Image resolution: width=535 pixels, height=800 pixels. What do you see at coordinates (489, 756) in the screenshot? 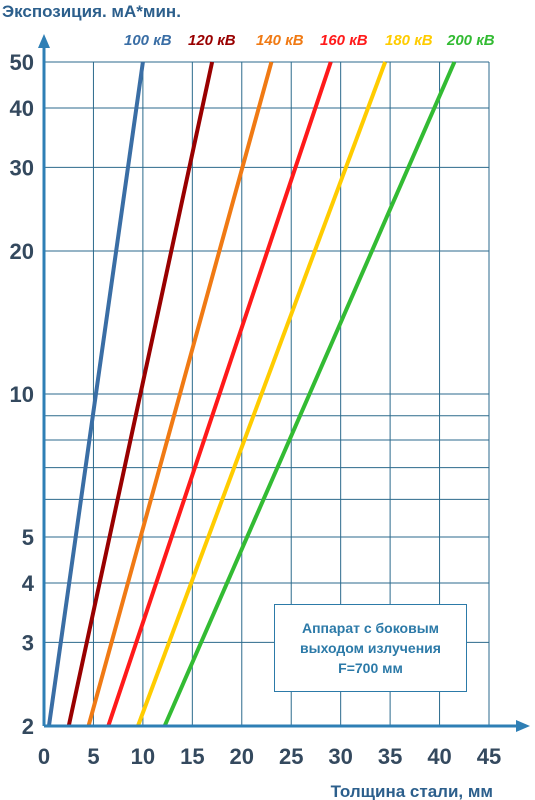
I see `x-tick-45: 45` at bounding box center [489, 756].